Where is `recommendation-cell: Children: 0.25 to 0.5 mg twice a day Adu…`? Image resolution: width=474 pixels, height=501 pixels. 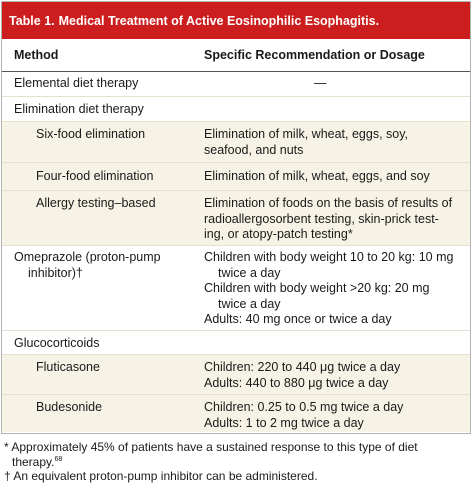
recommendation-cell: Children: 0.25 to 0.5 mg twice a day Adu… is located at coordinates (330, 416).